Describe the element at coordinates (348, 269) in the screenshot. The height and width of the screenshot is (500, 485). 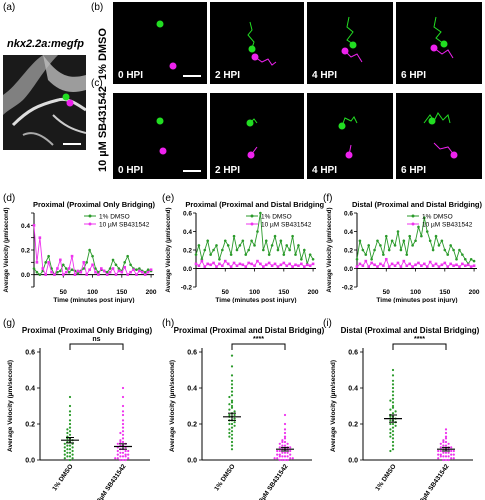
I see `y-tick-label: 0.0` at that location.